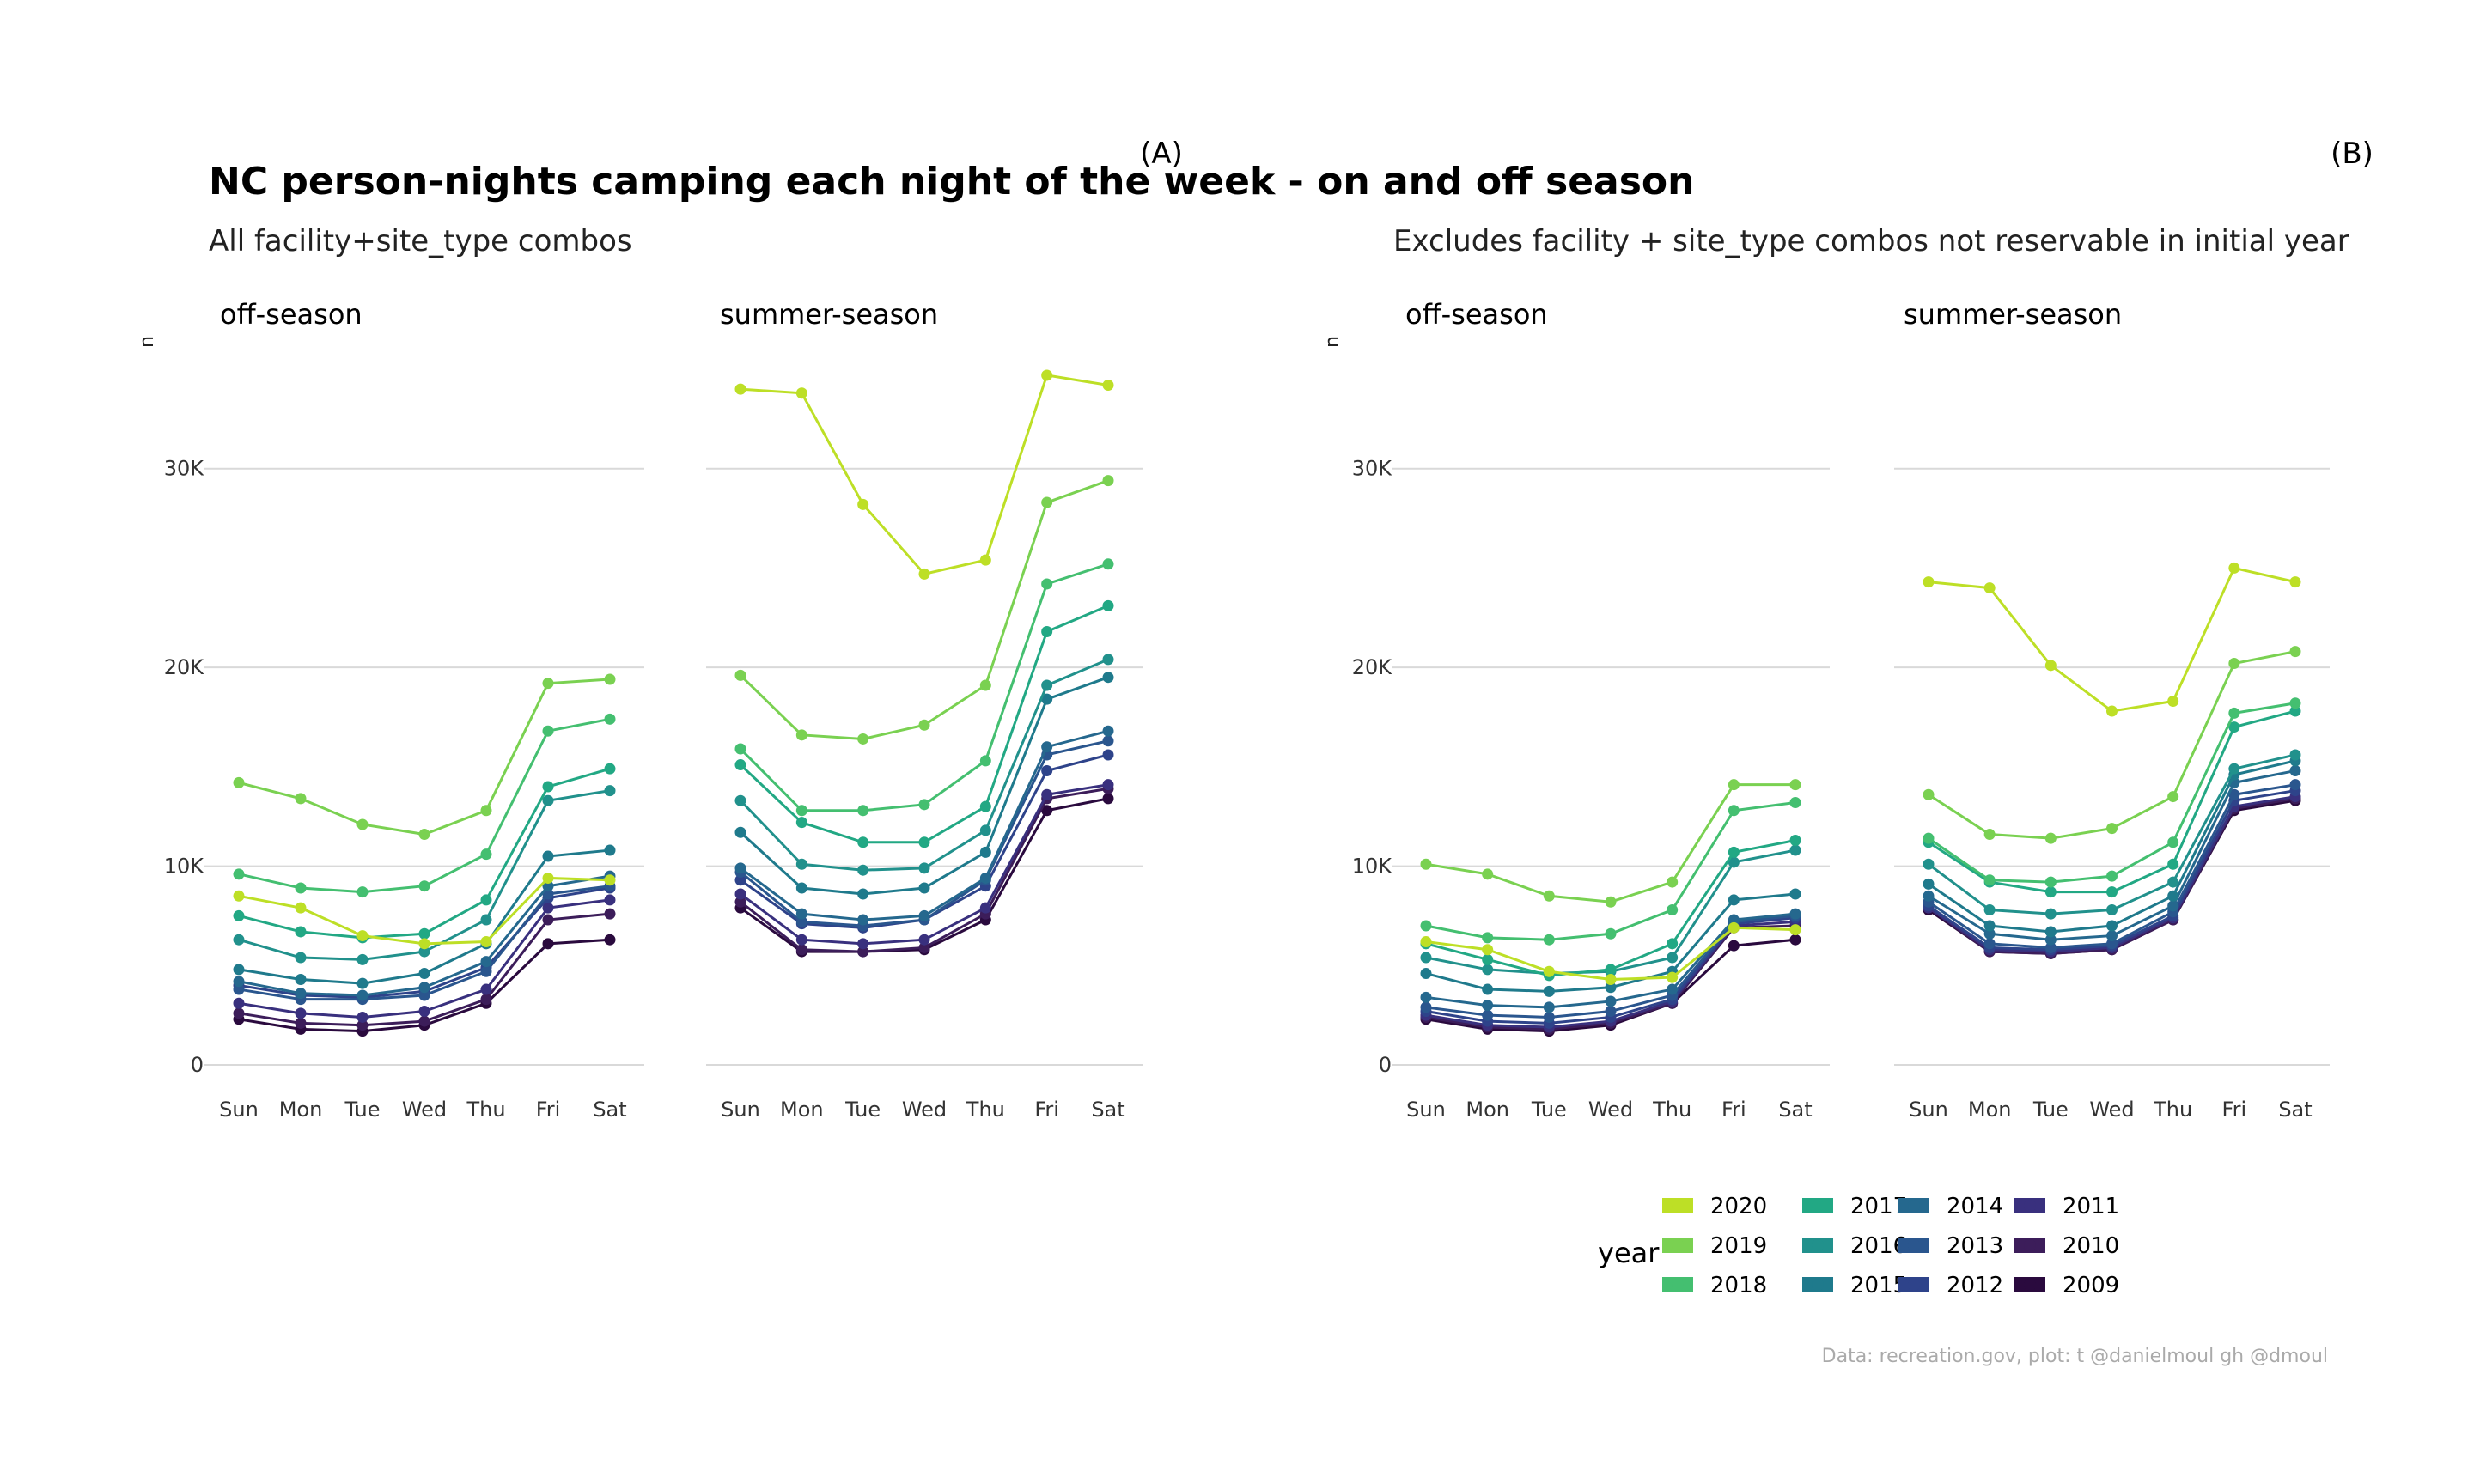 This screenshot has height=1484, width=2474. What do you see at coordinates (2066, 1286) in the screenshot?
I see `legend-item-2009: 2009` at bounding box center [2066, 1286].